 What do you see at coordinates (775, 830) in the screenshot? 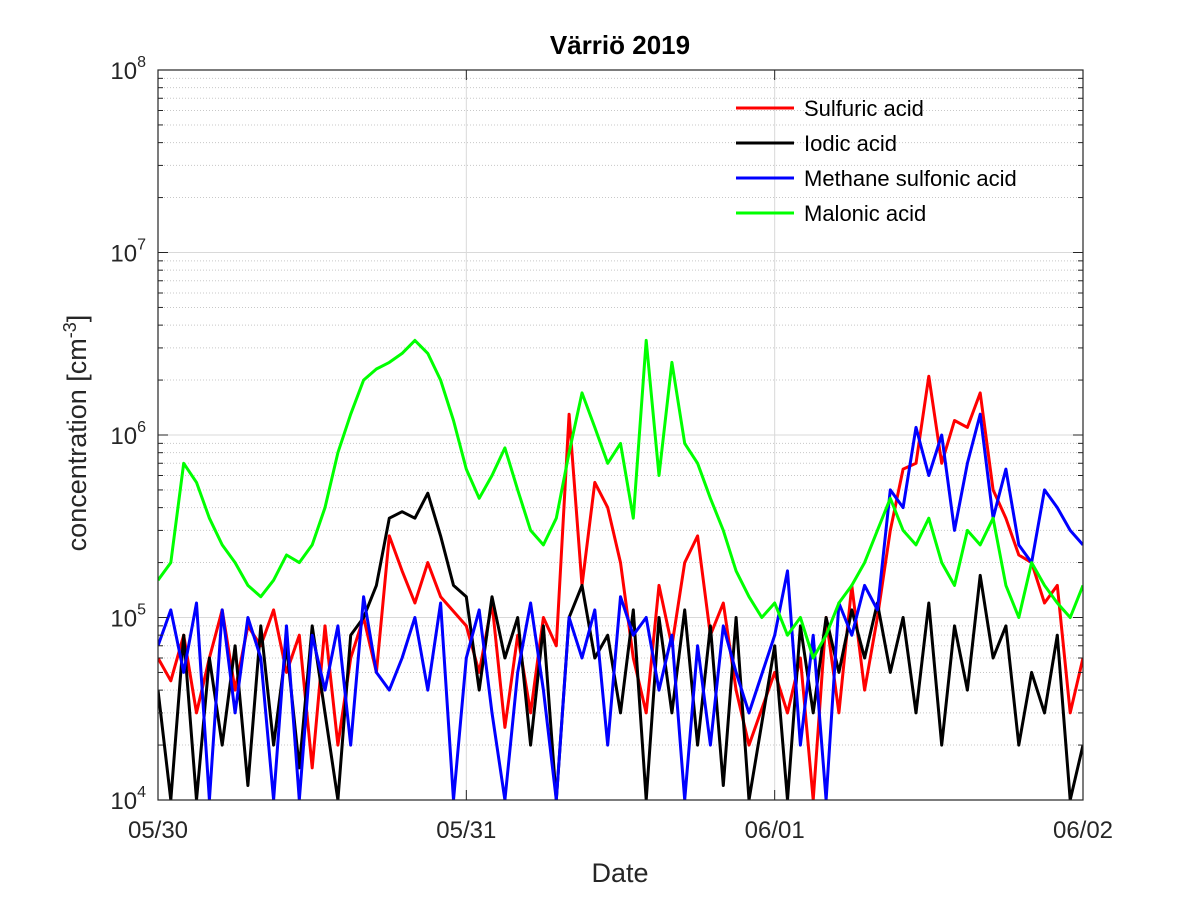
I see `x-tick-label: 06/01` at bounding box center [775, 830].